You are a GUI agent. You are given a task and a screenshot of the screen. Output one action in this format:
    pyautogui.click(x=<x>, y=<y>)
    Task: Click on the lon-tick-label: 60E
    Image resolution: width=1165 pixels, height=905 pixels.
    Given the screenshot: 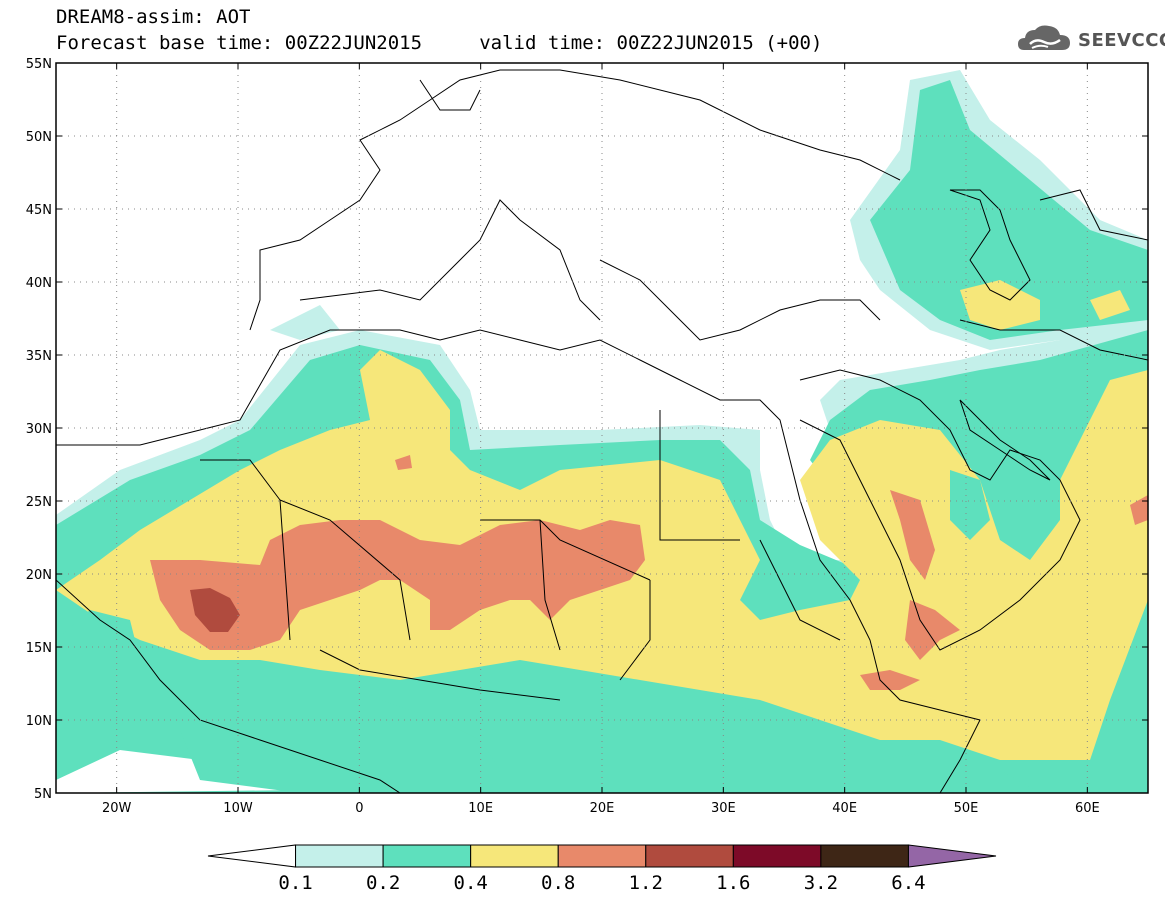 What is the action you would take?
    pyautogui.click(x=1087, y=808)
    